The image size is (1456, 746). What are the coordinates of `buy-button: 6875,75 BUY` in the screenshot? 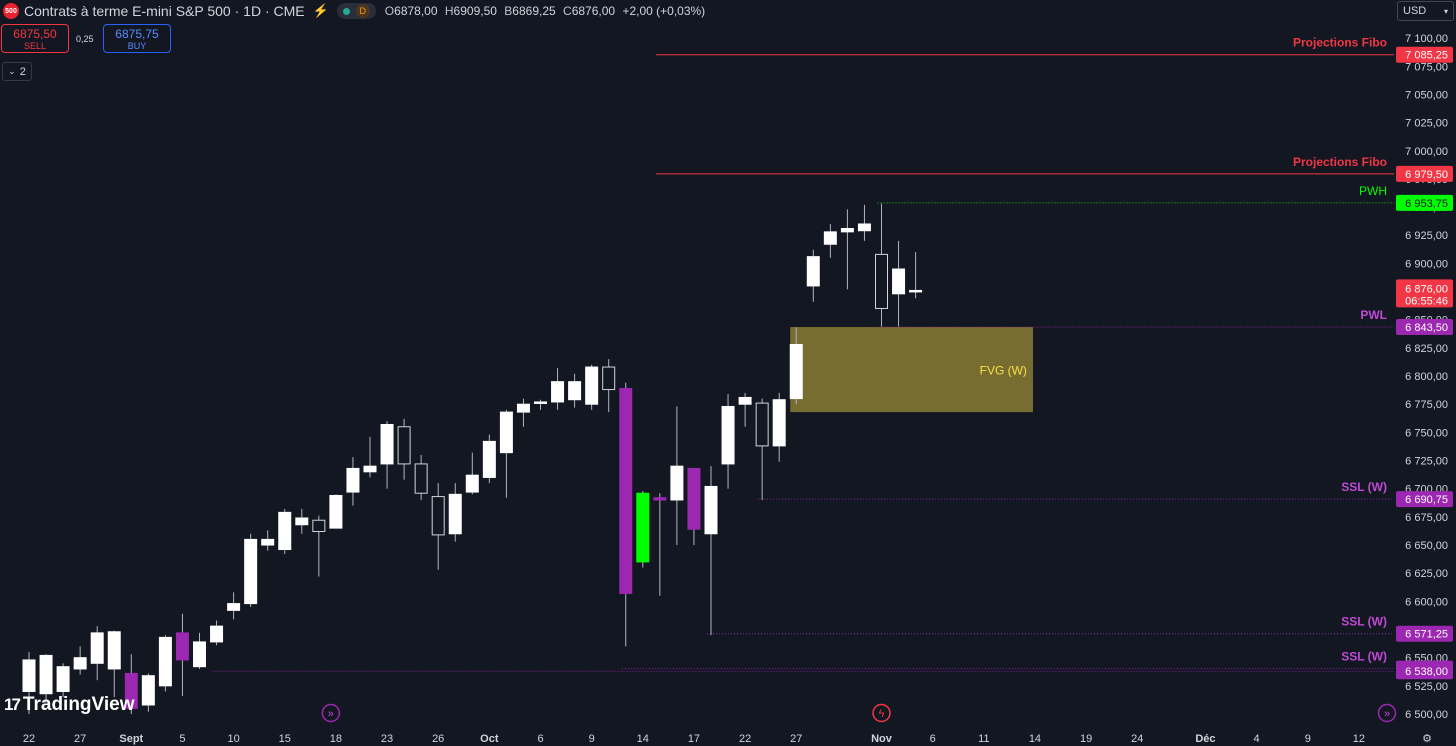 It's located at (137, 38).